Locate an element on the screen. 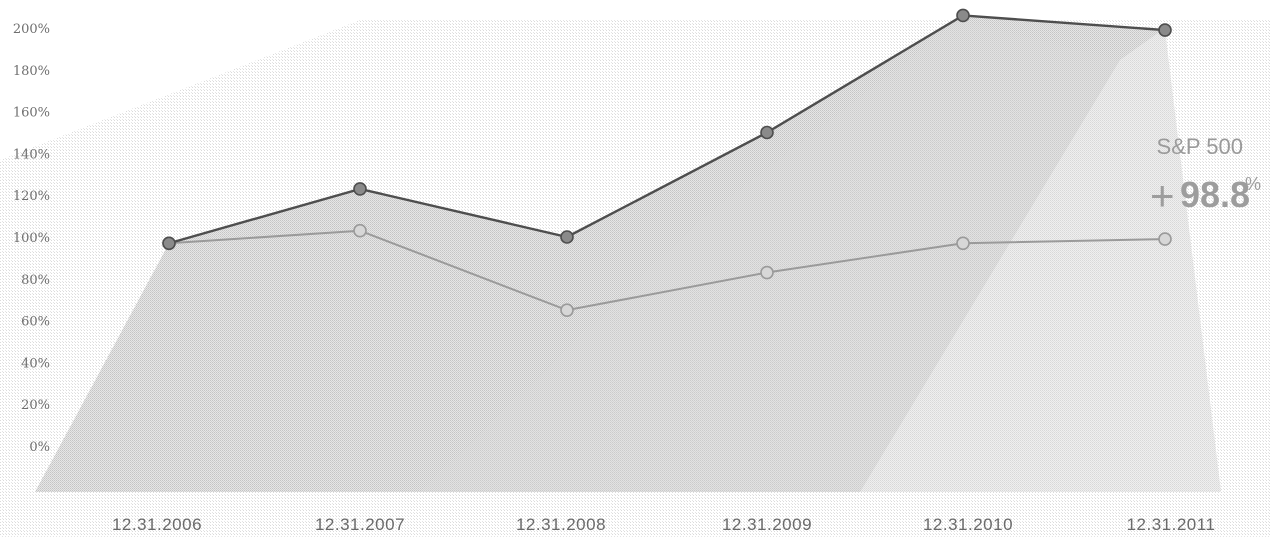 The height and width of the screenshot is (537, 1271). y-tick-label: 200% is located at coordinates (31, 29).